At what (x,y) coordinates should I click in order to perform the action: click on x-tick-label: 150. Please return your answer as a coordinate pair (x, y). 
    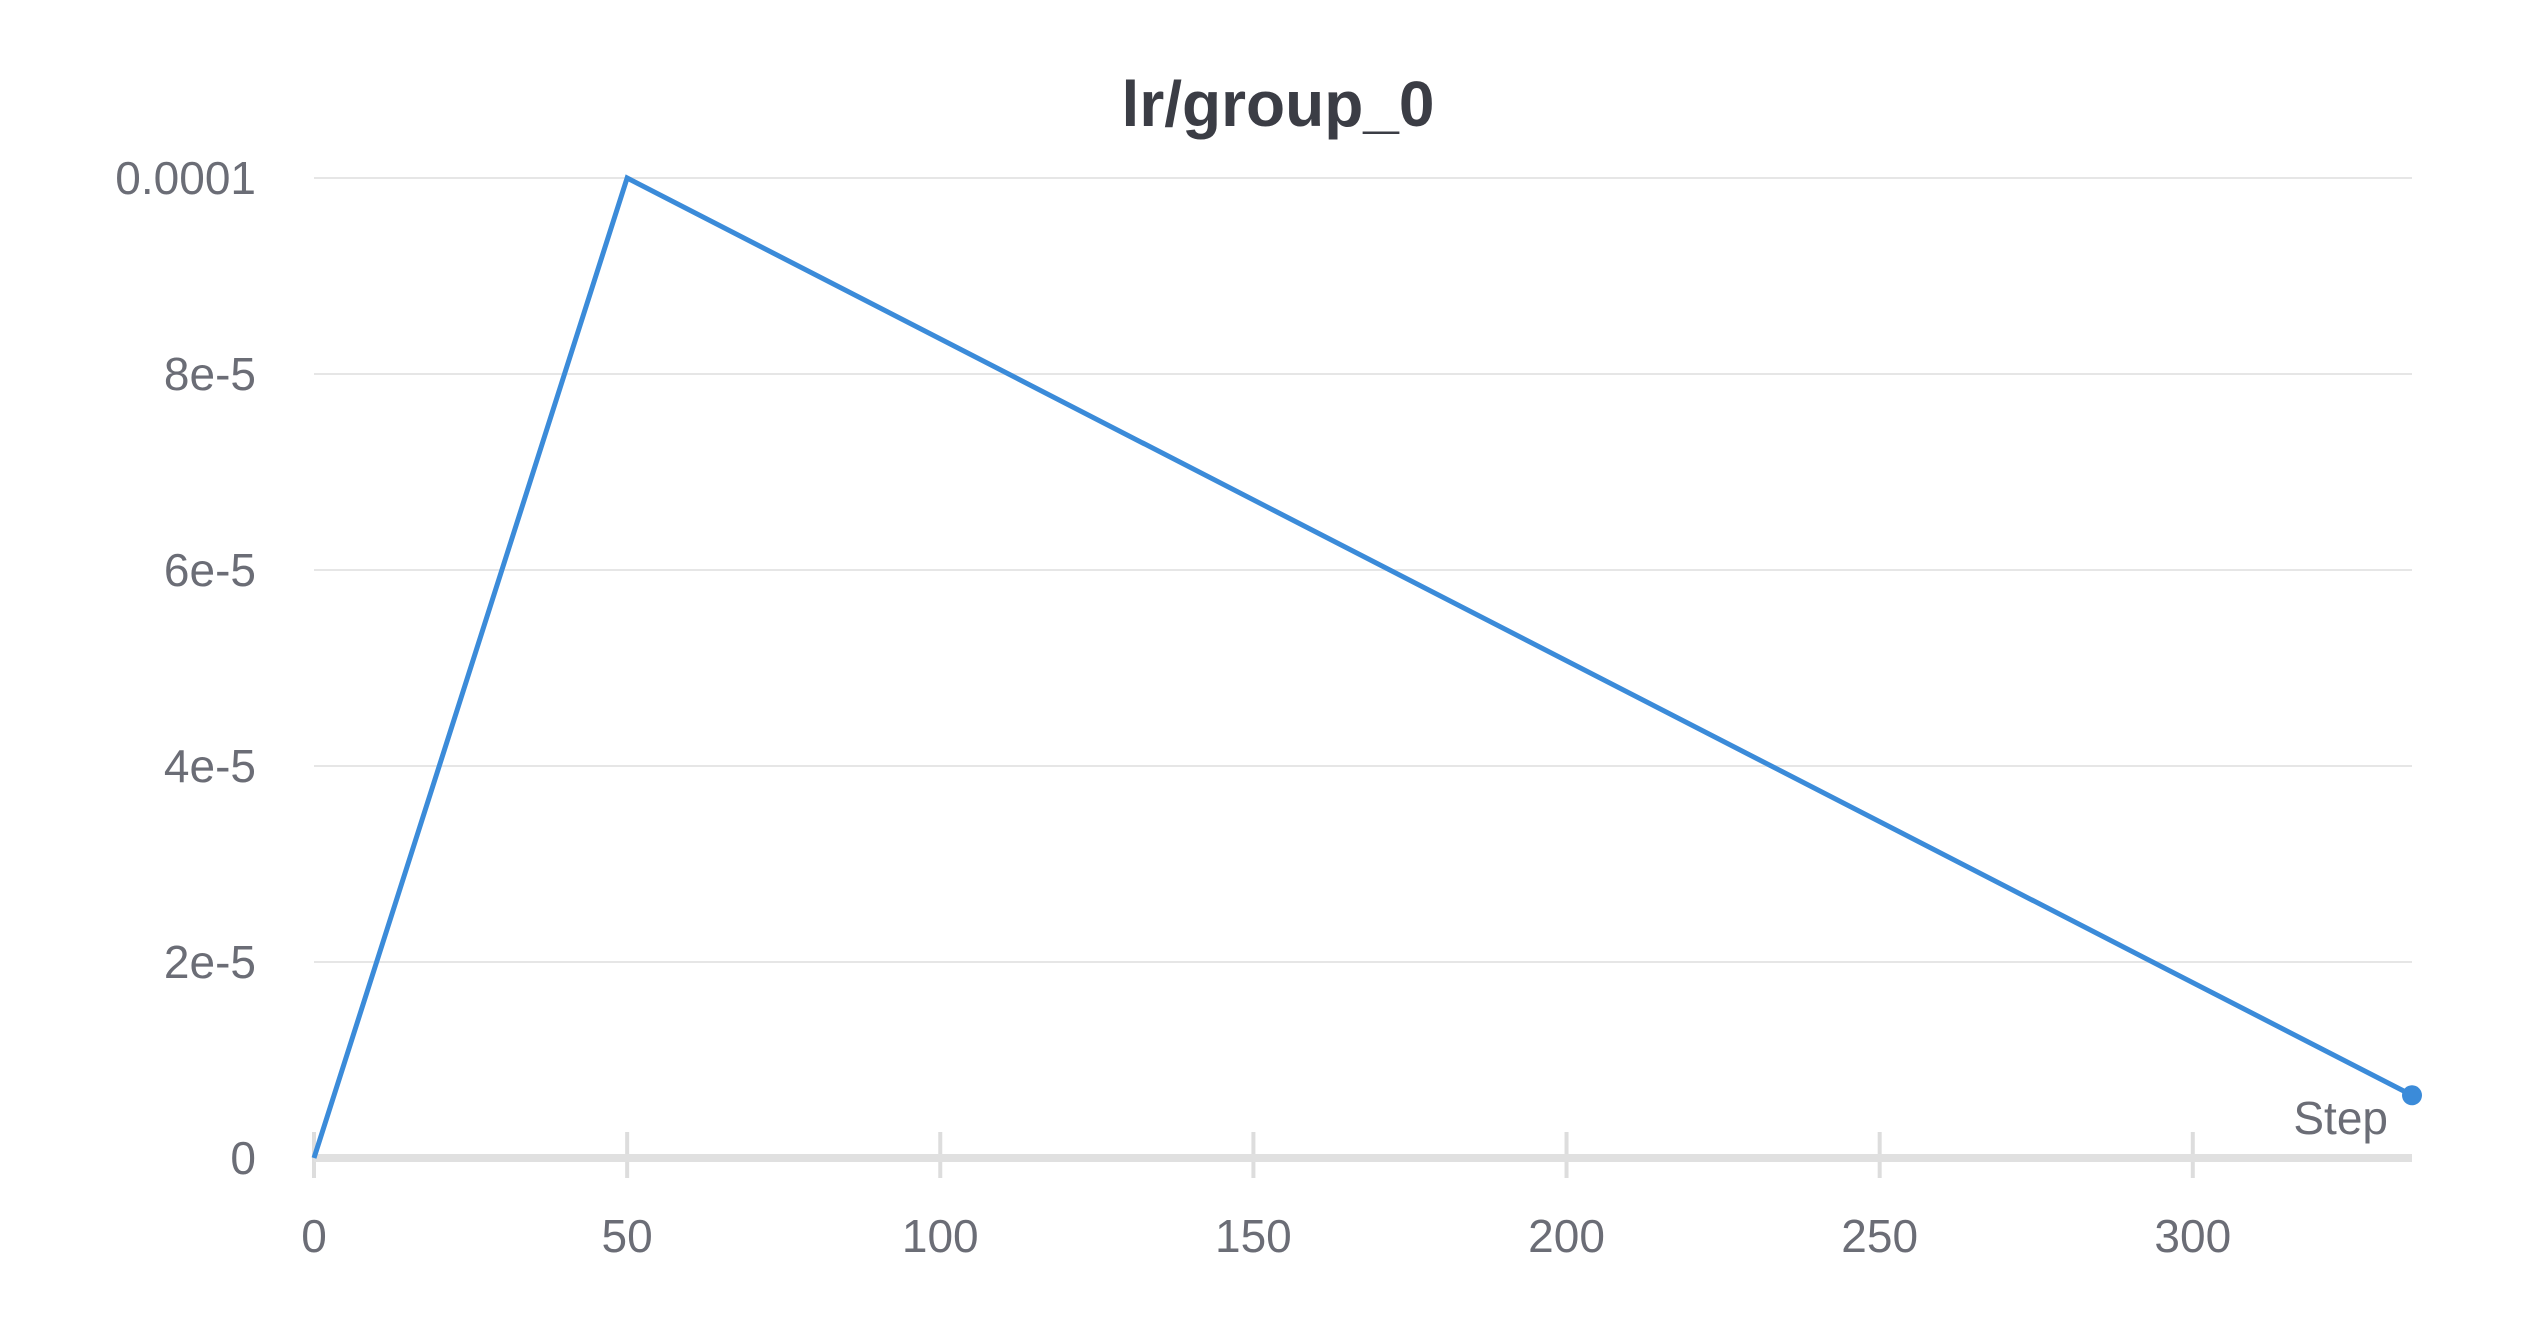
    Looking at the image, I should click on (1253, 1236).